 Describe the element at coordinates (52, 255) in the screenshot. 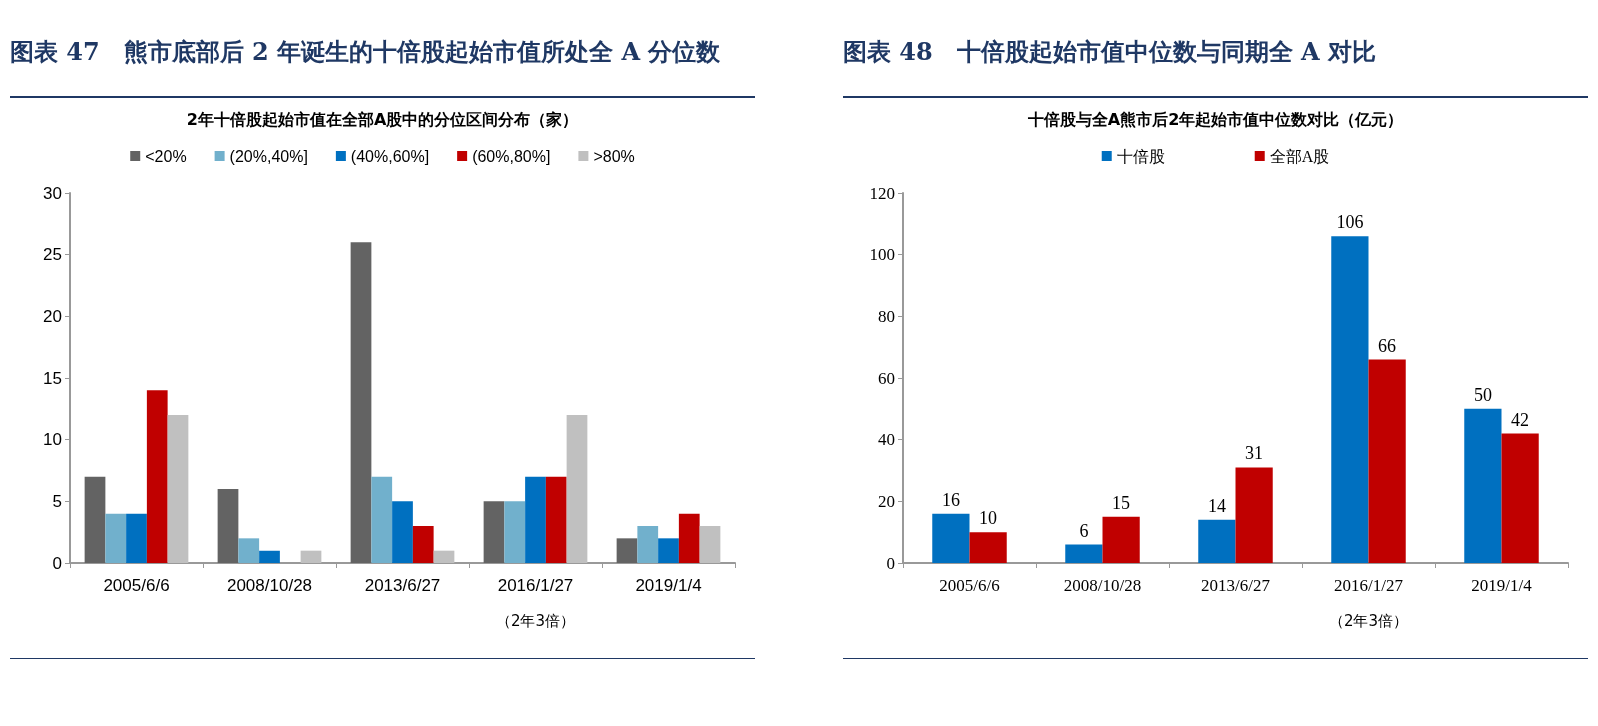

I see `y-tick-label: 25` at that location.